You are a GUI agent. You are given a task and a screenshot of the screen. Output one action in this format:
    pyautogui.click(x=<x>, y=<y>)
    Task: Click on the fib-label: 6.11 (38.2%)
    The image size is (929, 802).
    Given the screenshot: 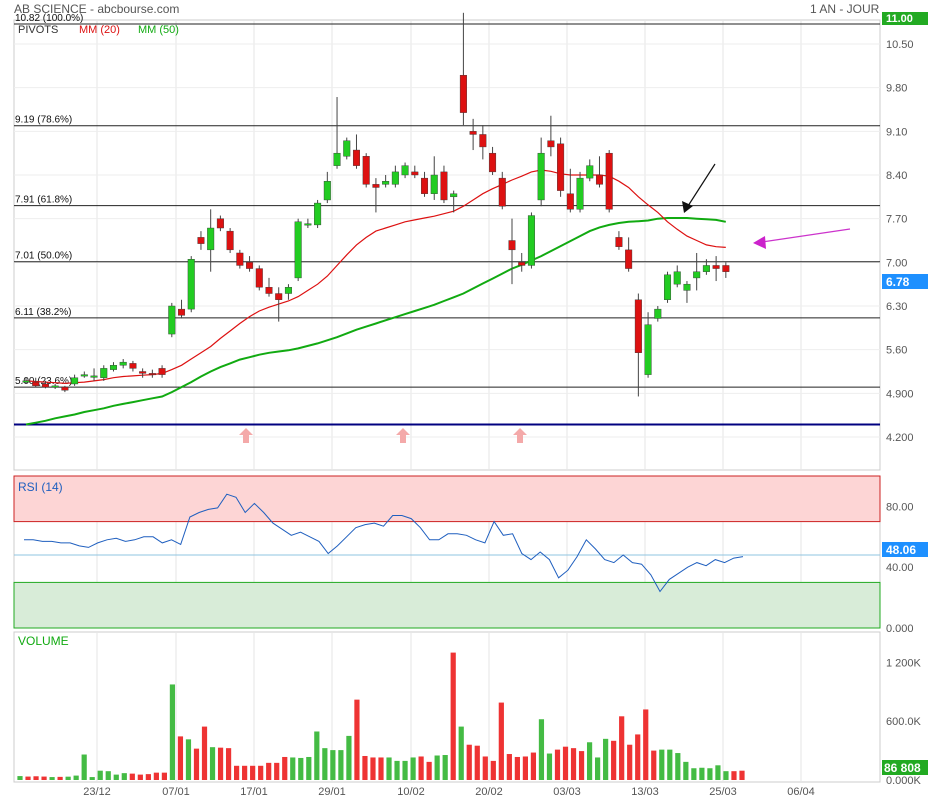 What is the action you would take?
    pyautogui.click(x=43, y=312)
    